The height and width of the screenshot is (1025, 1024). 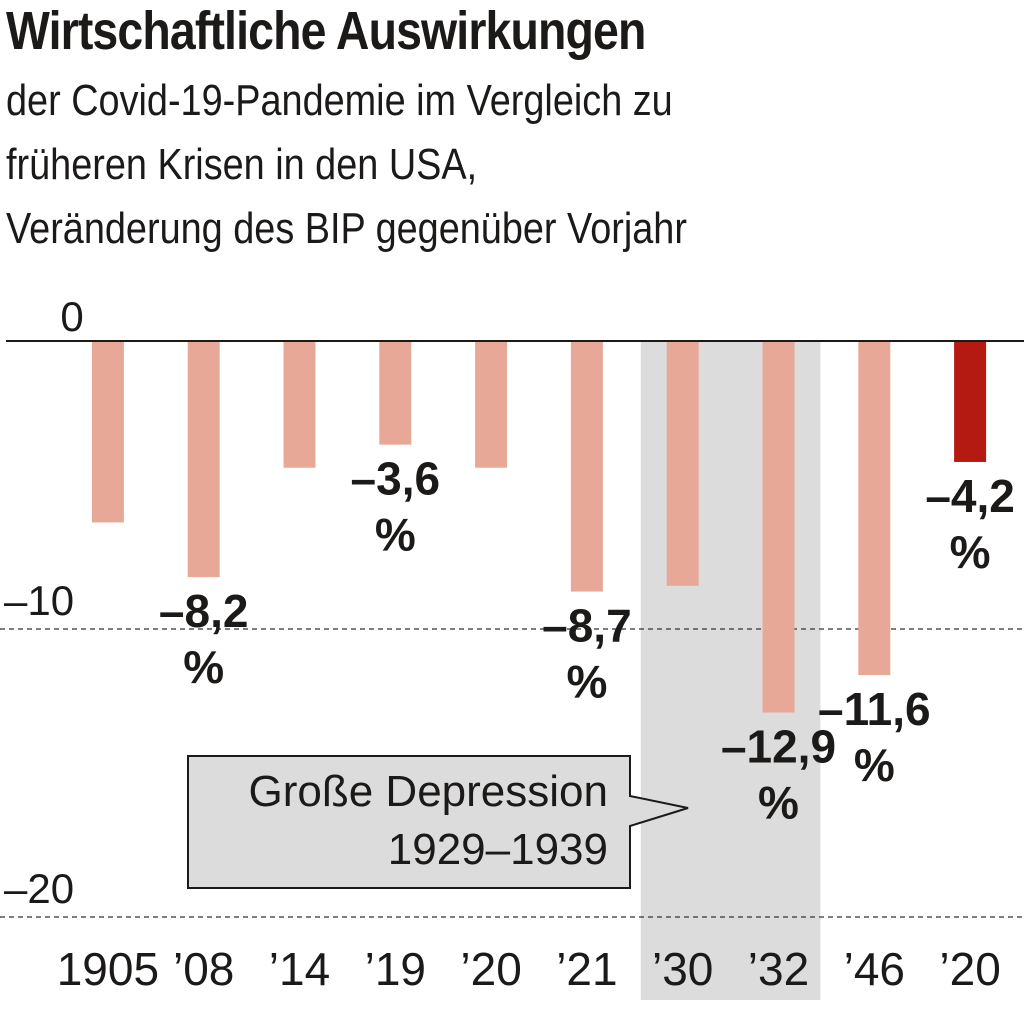 What do you see at coordinates (108, 969) in the screenshot?
I see `x-tick-label-0: 1905` at bounding box center [108, 969].